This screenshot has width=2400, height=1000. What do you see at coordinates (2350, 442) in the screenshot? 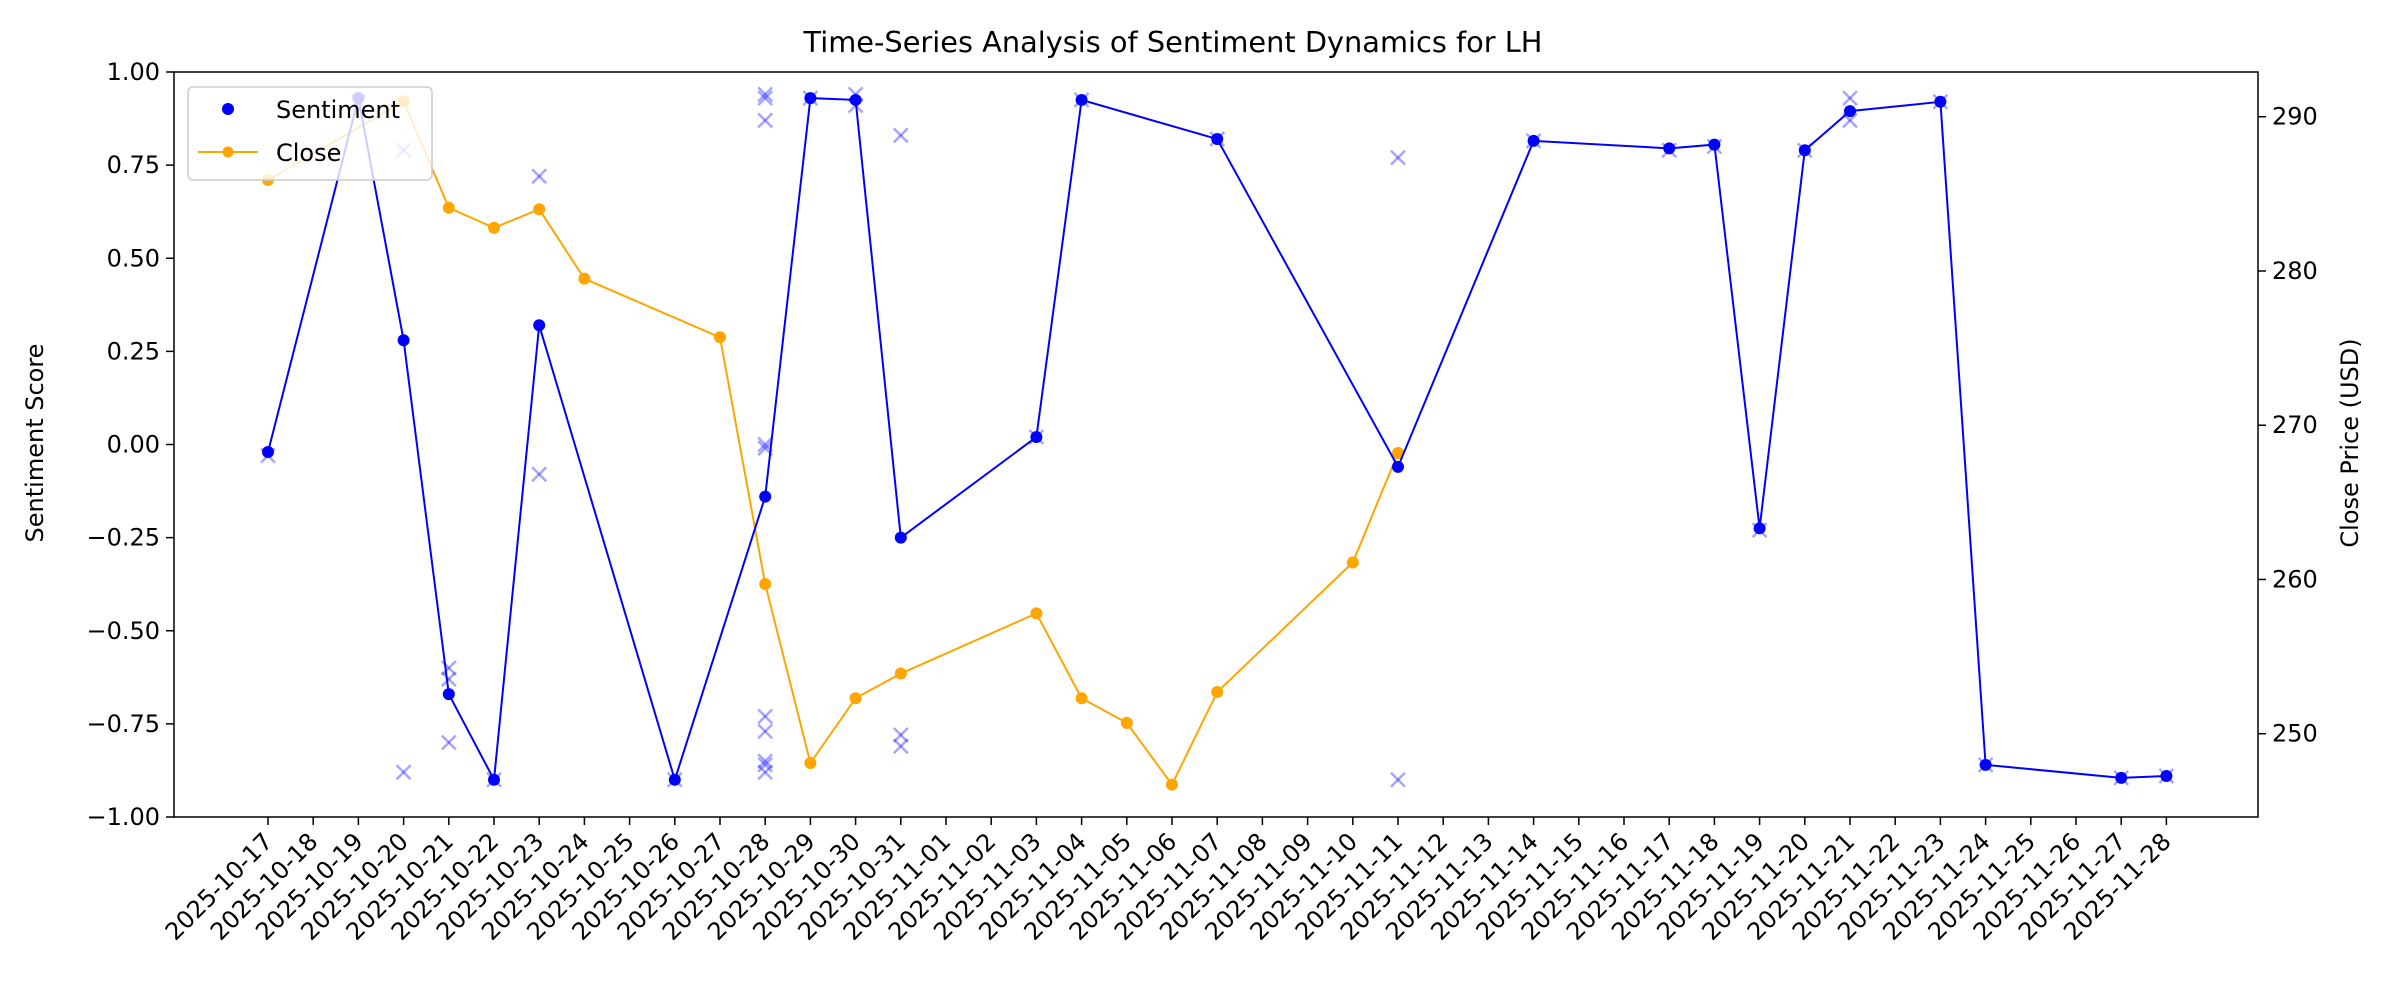
I see `y-axis-label-right: Close Price (USD)` at bounding box center [2350, 442].